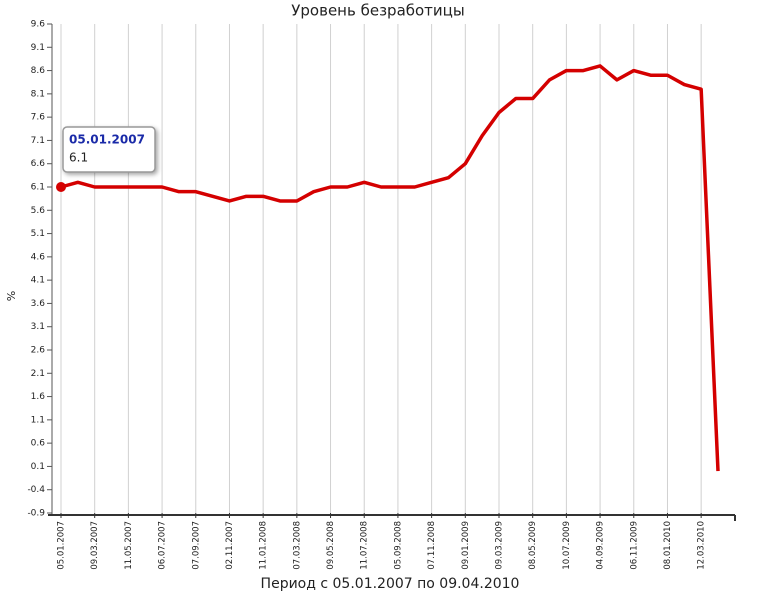 This screenshot has width=757, height=595. I want to click on y-tick-label: 8.1, so click(38, 94).